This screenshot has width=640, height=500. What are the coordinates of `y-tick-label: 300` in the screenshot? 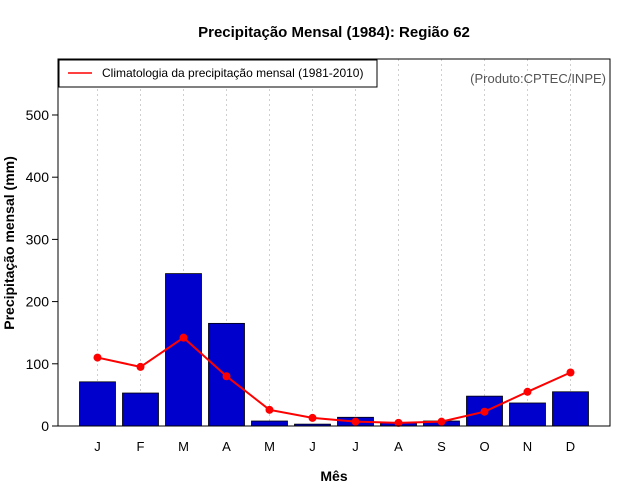 It's located at (38, 239).